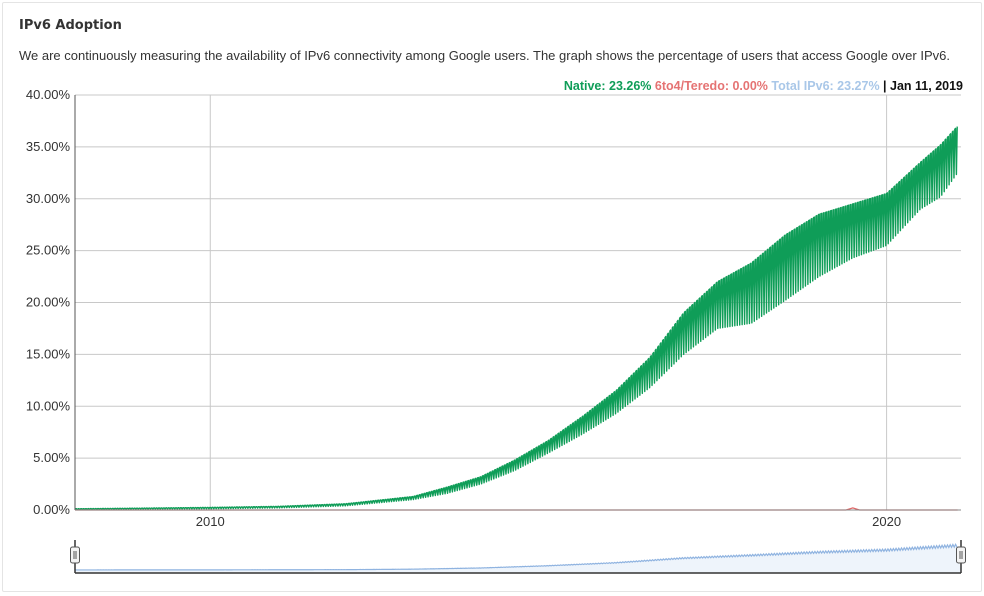 The image size is (984, 596). What do you see at coordinates (926, 86) in the screenshot?
I see `legend-date: Jan 11, 2019` at bounding box center [926, 86].